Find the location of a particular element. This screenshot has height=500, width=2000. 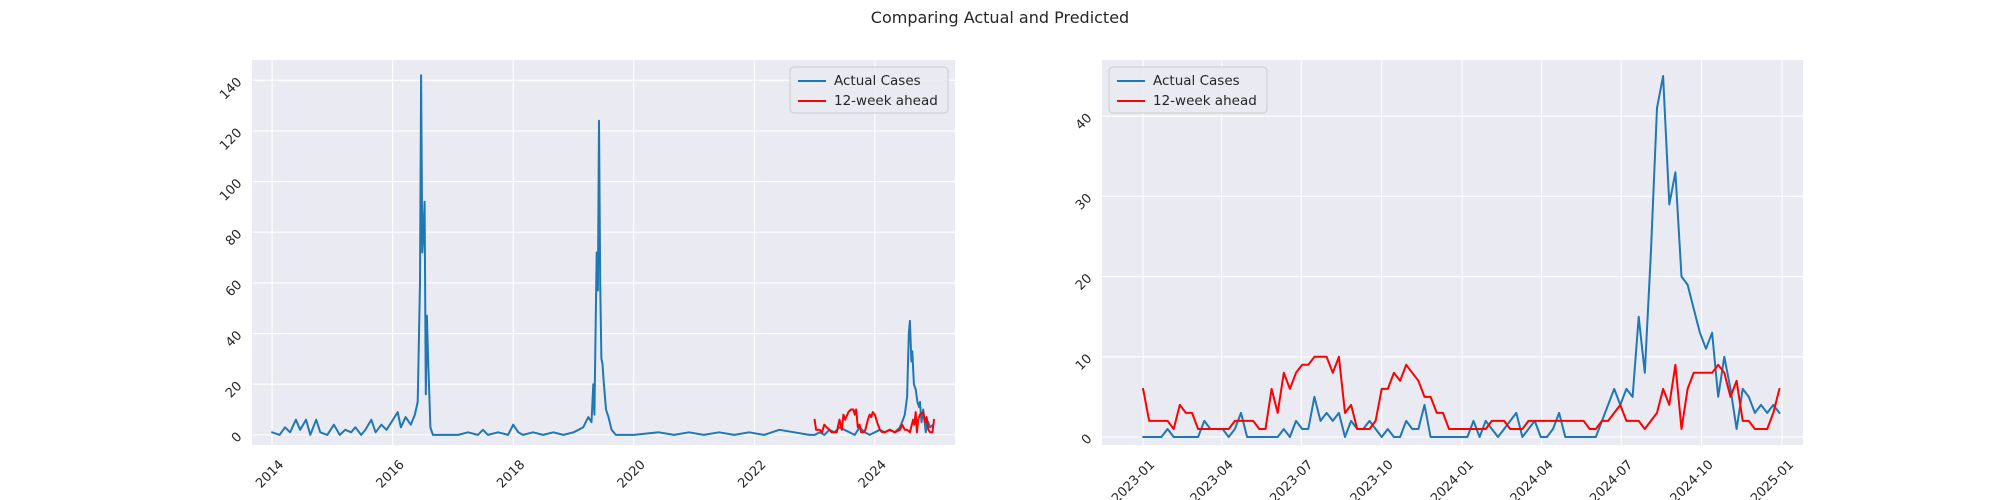

x-tick-label: 2024-01 is located at coordinates (1452, 478).